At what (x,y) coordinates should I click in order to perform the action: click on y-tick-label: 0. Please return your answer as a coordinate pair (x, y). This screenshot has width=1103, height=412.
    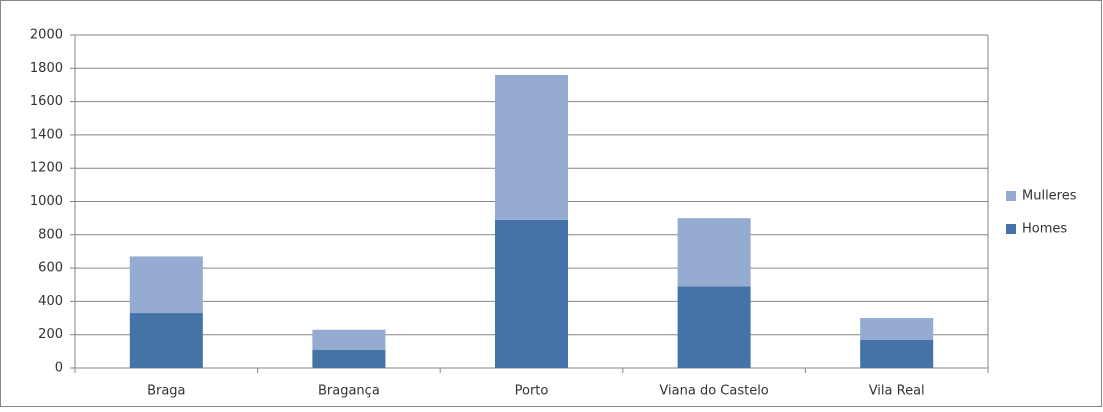
    Looking at the image, I should click on (59, 368).